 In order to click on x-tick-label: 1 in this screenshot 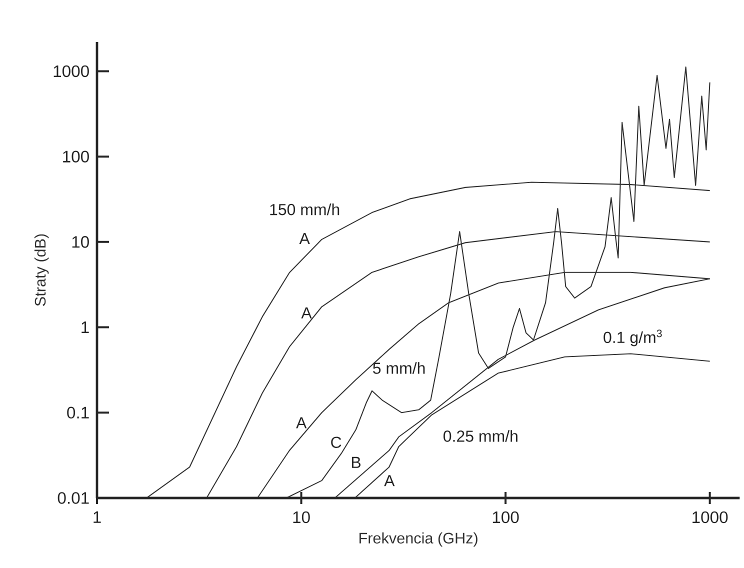, I will do `click(97, 517)`.